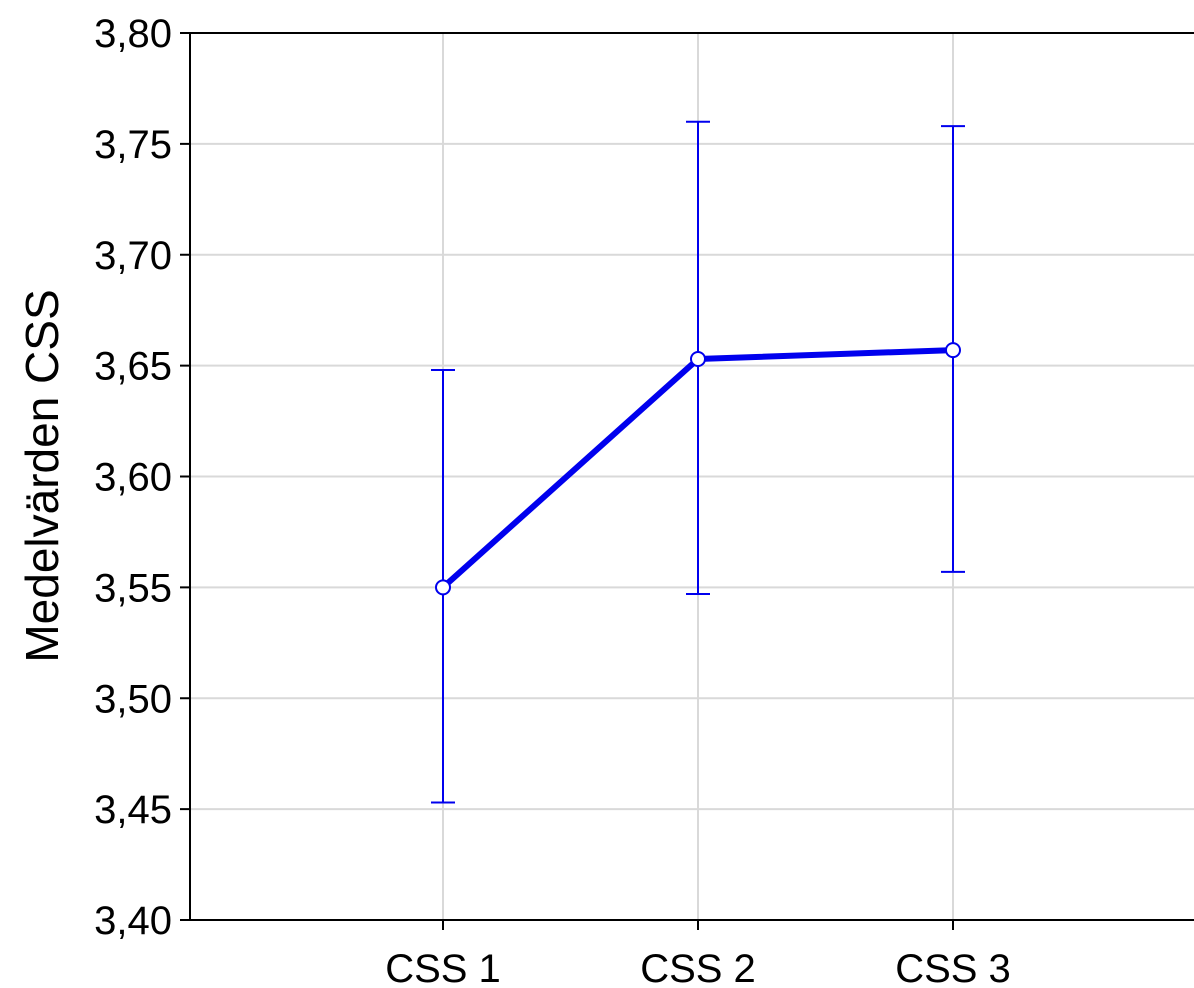 The height and width of the screenshot is (988, 1194). Describe the element at coordinates (698, 967) in the screenshot. I see `x-tick-label: CSS 2` at that location.